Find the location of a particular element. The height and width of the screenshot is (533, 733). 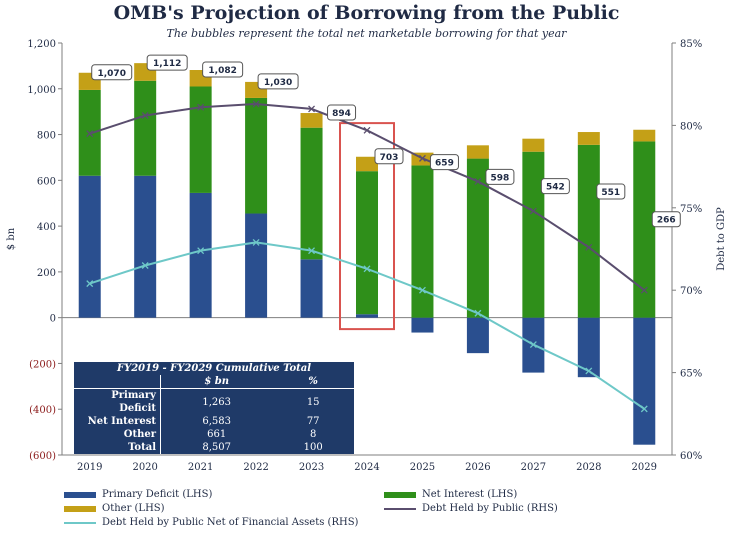

bubble-label: 1,030 is located at coordinates (278, 83).